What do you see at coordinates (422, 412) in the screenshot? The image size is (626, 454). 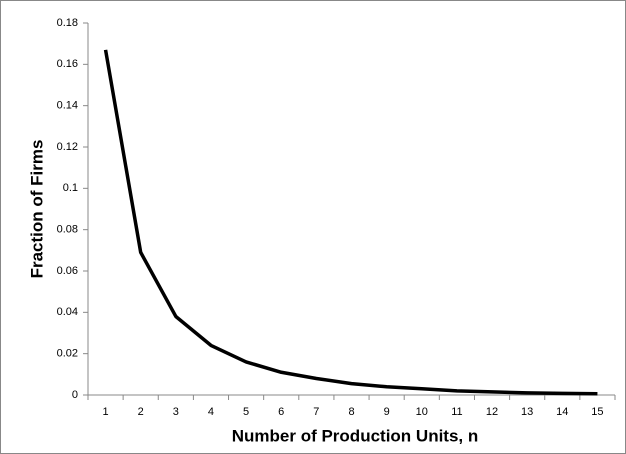 I see `x-tick-label: 10` at bounding box center [422, 412].